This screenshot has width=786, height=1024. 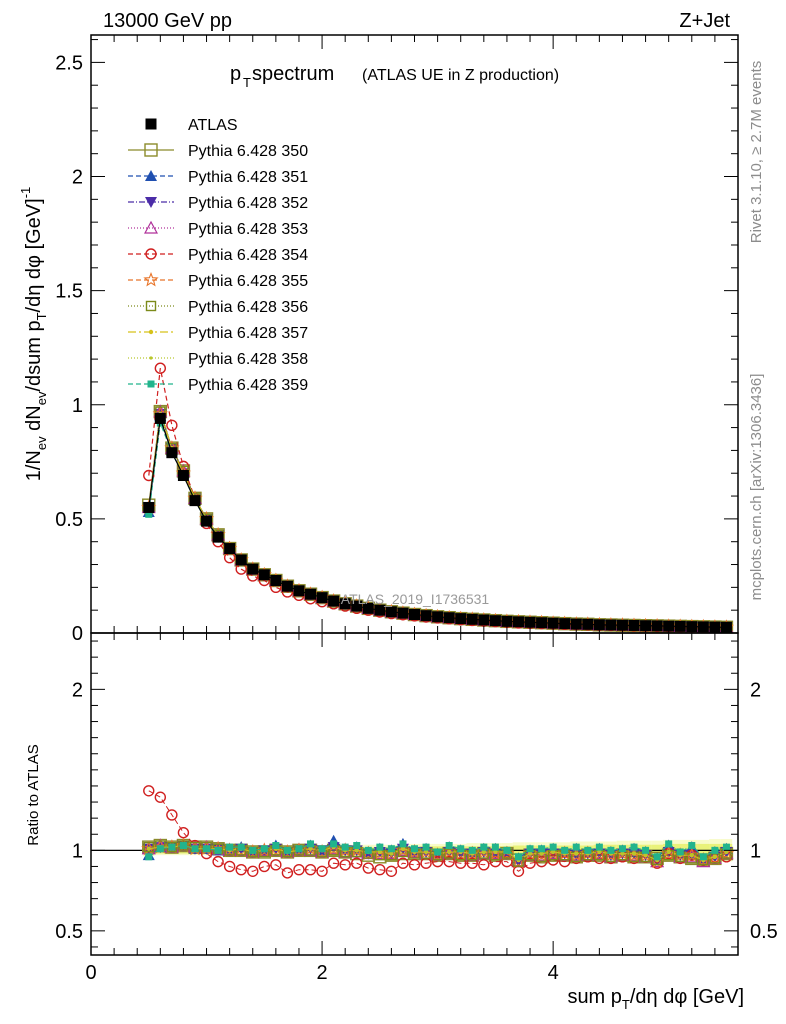 What do you see at coordinates (293, 74) in the screenshot?
I see `title-spectrum: spectrum` at bounding box center [293, 74].